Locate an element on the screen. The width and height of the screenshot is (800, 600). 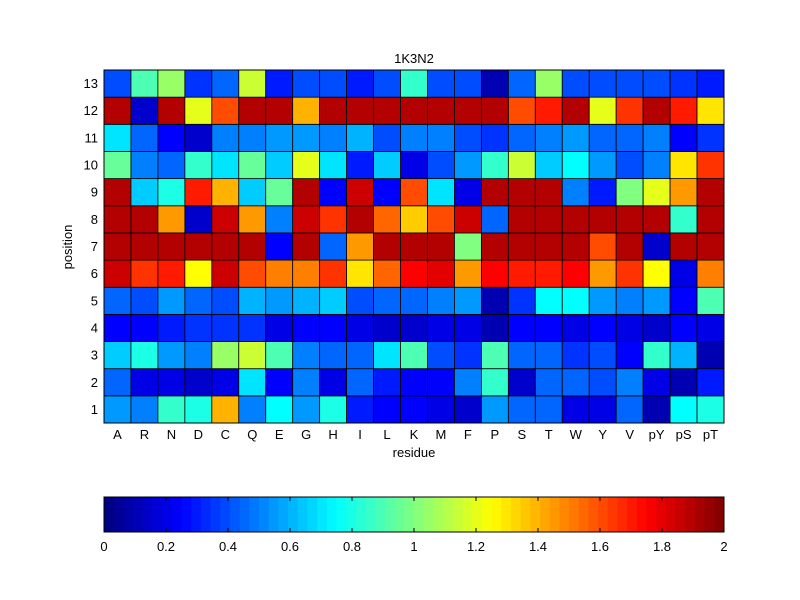
colorbar-tick-label: 2 is located at coordinates (723, 546).